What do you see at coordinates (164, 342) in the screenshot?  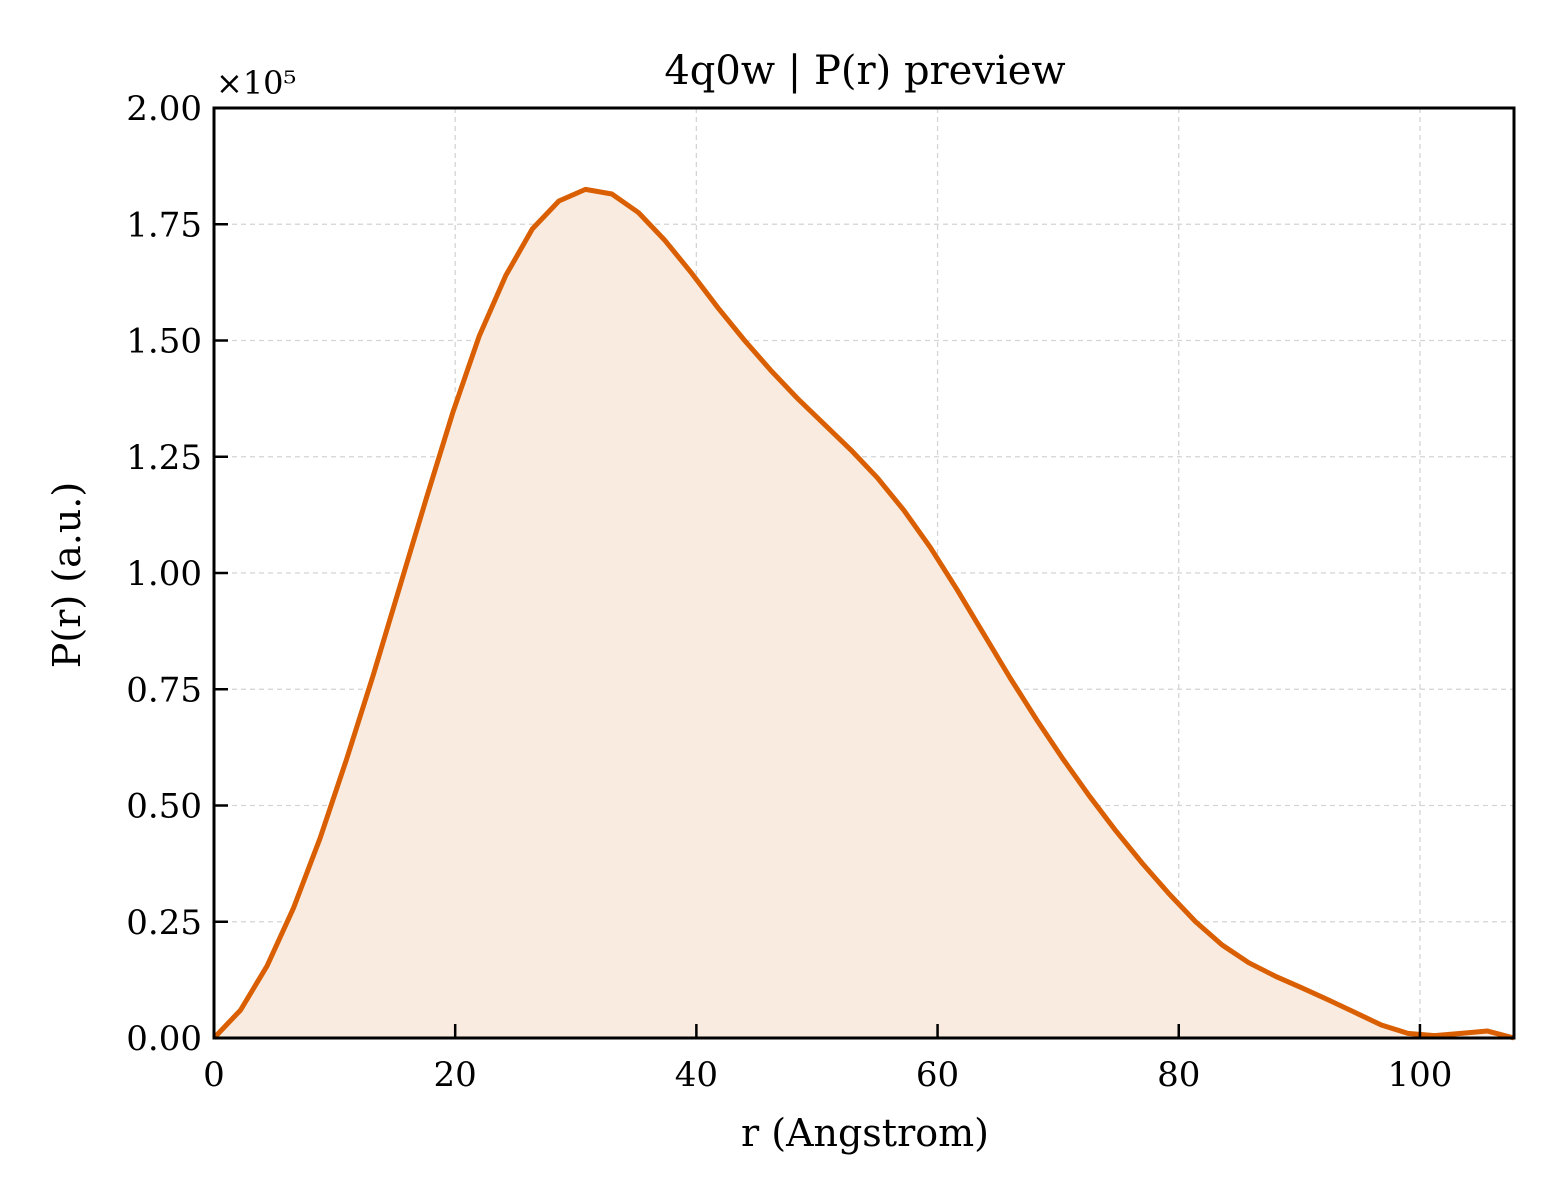 I see `y-tick-label-6: 1.50` at bounding box center [164, 342].